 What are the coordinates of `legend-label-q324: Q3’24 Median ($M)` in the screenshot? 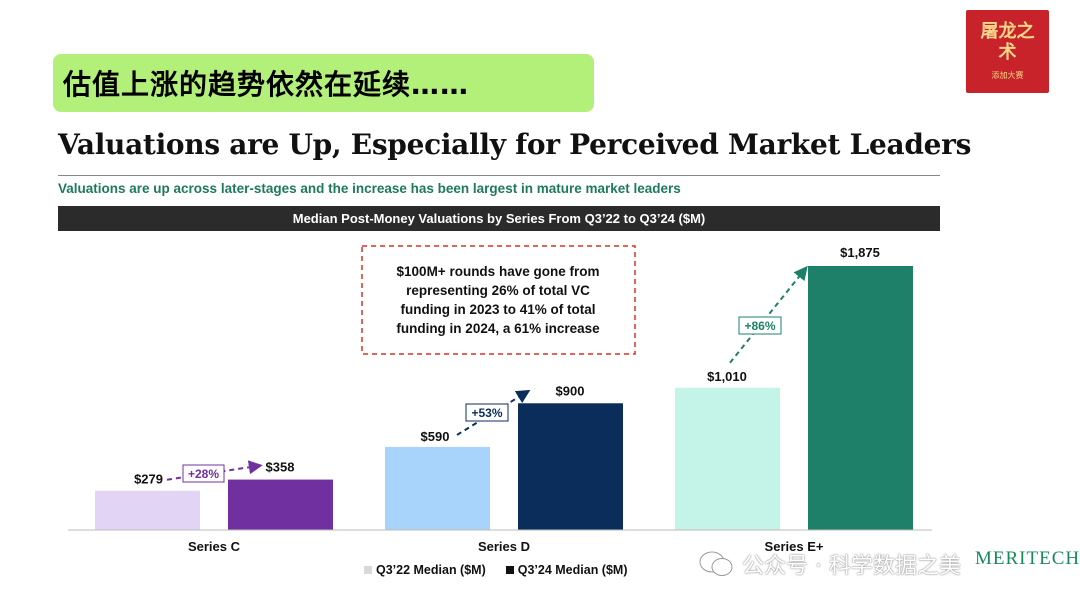 It's located at (572, 570).